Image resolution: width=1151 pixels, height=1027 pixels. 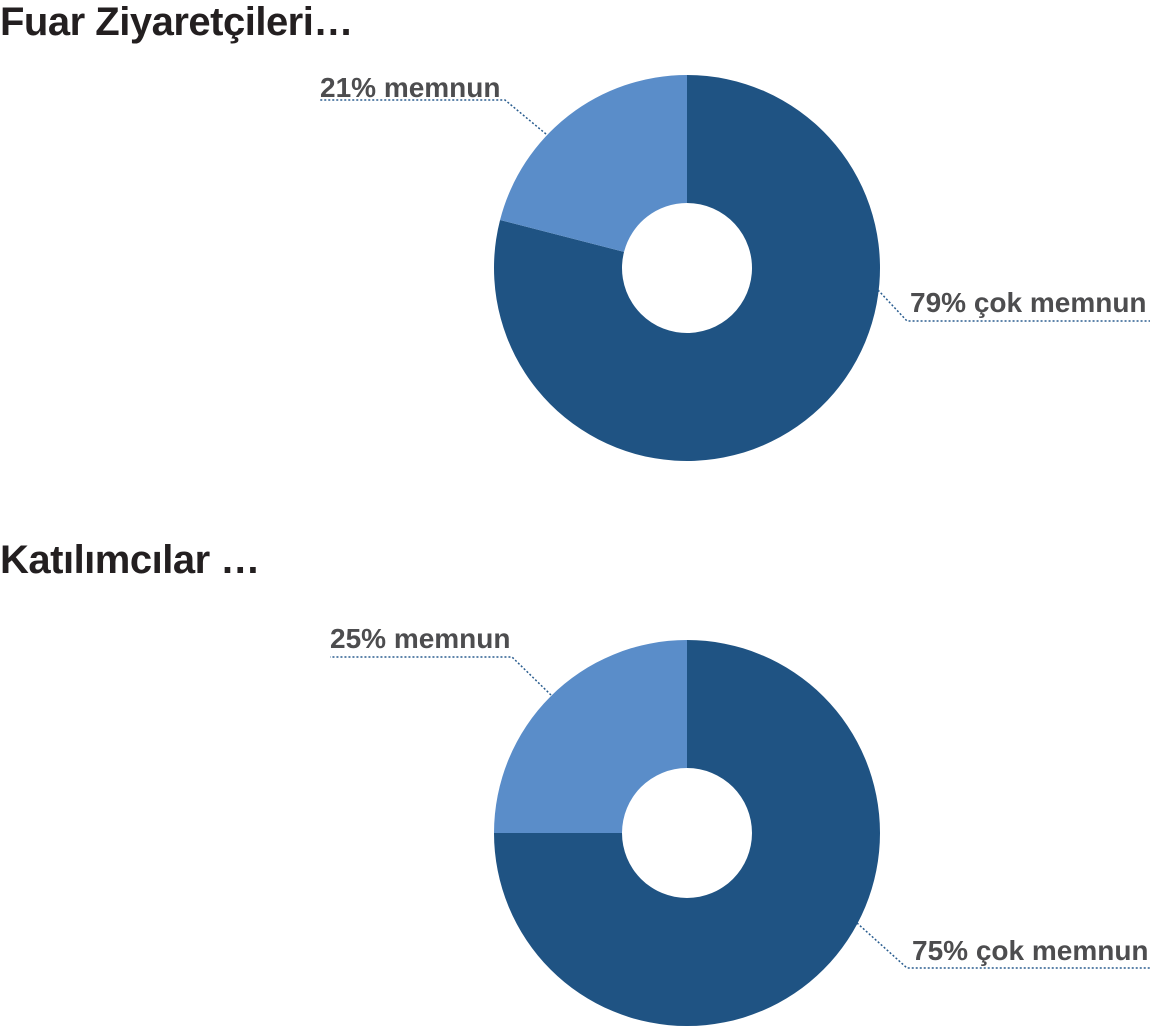 What do you see at coordinates (1030, 950) in the screenshot?
I see `chart-2-slice-label-1: 75% çok memnun` at bounding box center [1030, 950].